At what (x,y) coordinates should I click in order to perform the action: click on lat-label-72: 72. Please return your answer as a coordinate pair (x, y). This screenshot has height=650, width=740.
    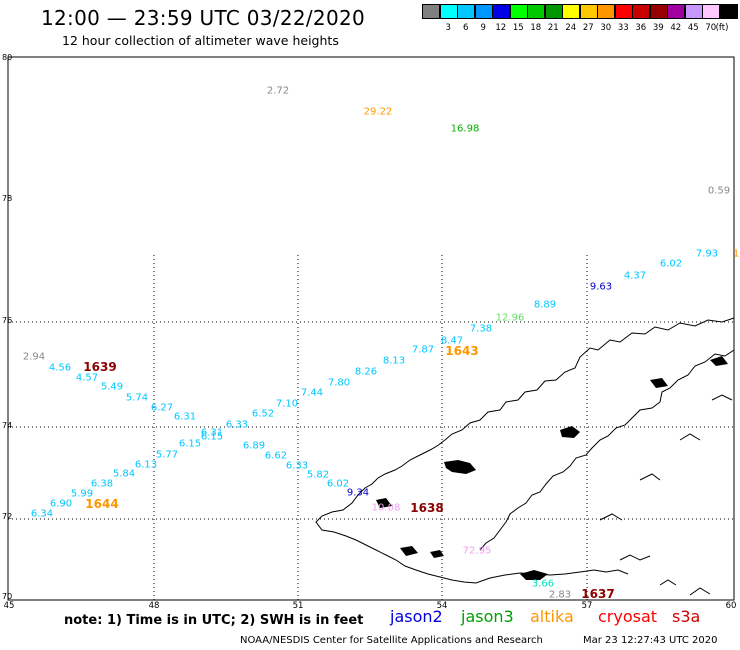
    Looking at the image, I should click on (7, 516).